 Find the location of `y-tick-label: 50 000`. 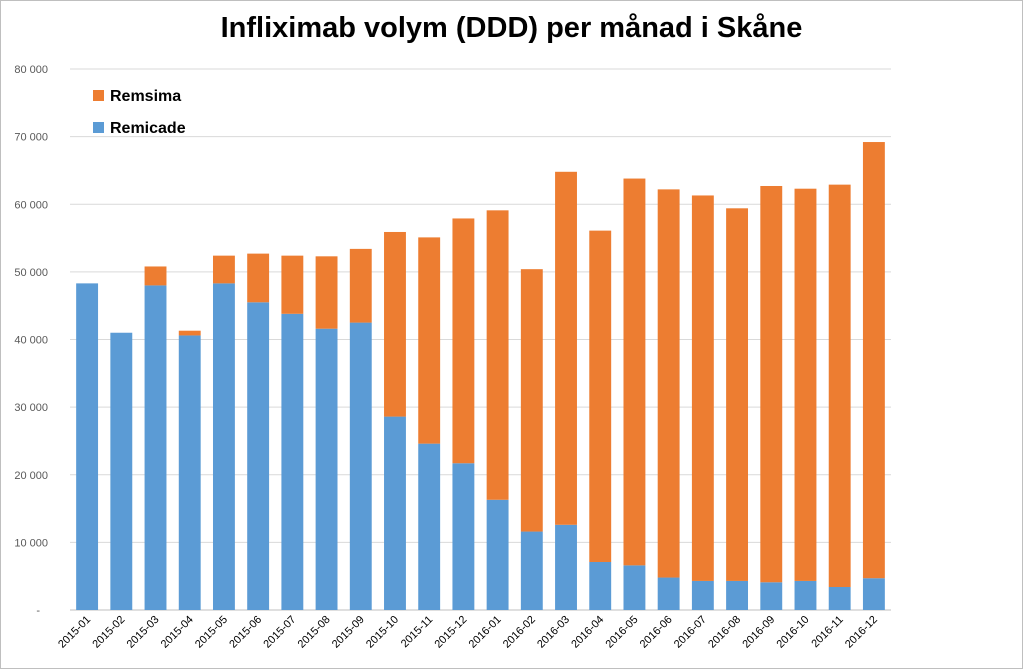

y-tick-label: 50 000 is located at coordinates (31, 273).